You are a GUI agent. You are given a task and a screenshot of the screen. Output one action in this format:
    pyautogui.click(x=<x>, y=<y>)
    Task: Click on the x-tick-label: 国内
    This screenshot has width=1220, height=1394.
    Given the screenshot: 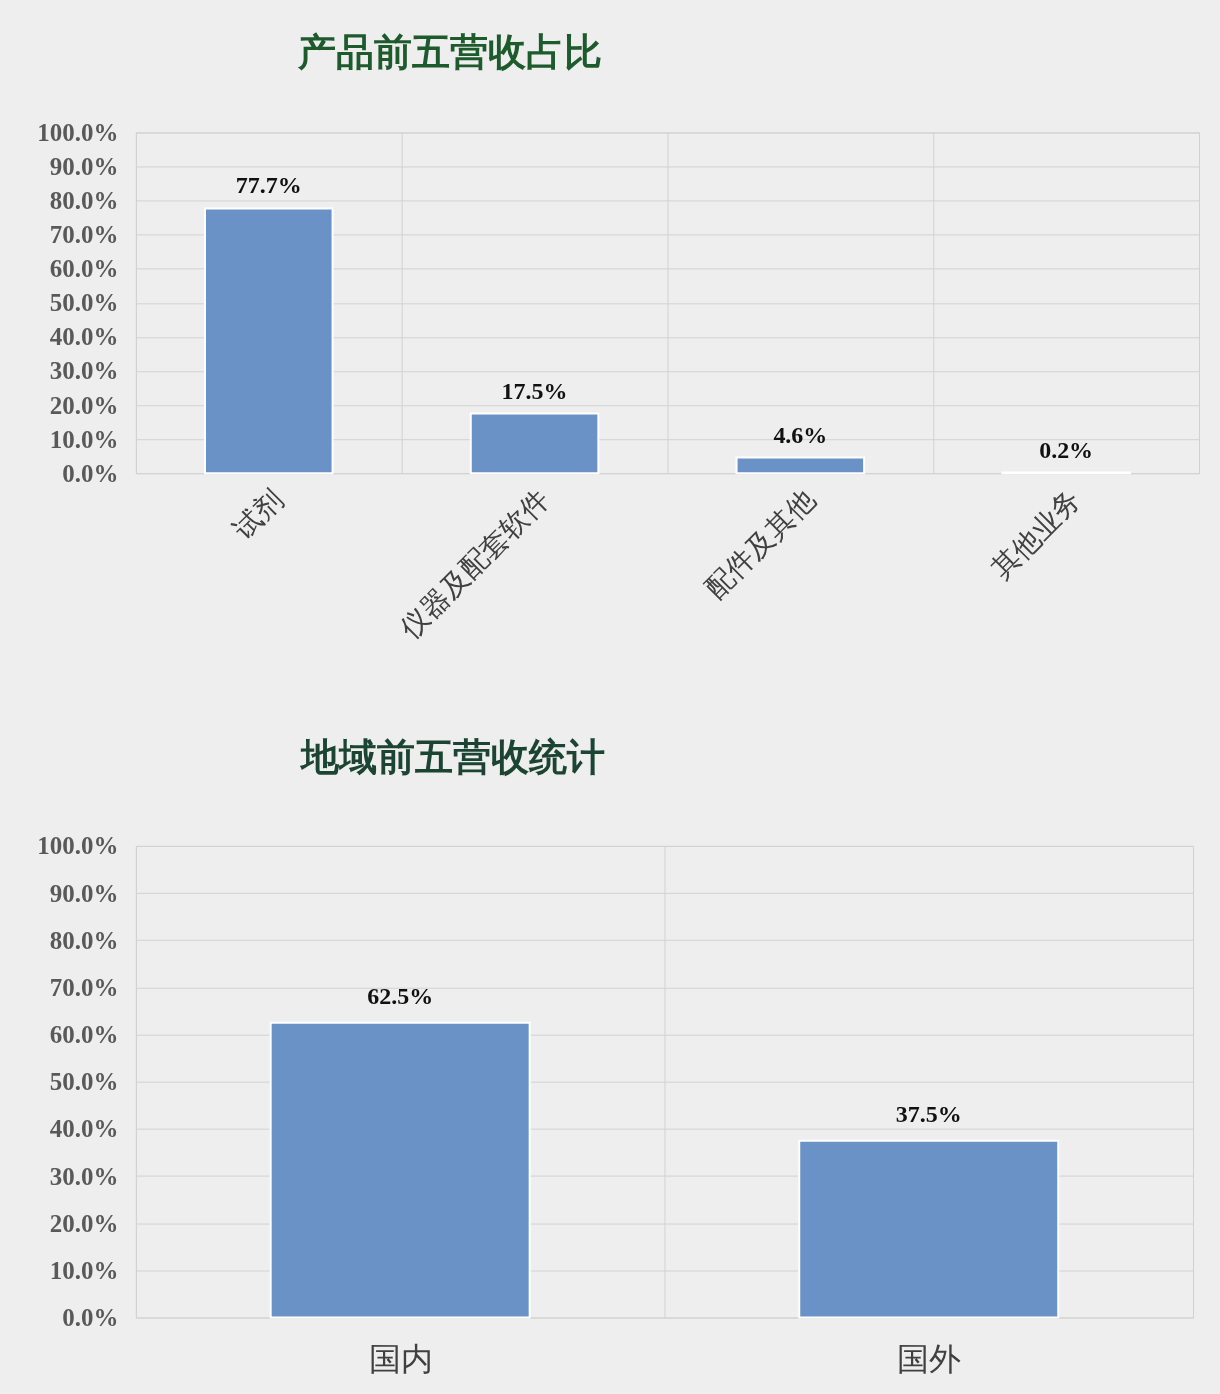 What is the action you would take?
    pyautogui.click(x=400, y=1359)
    